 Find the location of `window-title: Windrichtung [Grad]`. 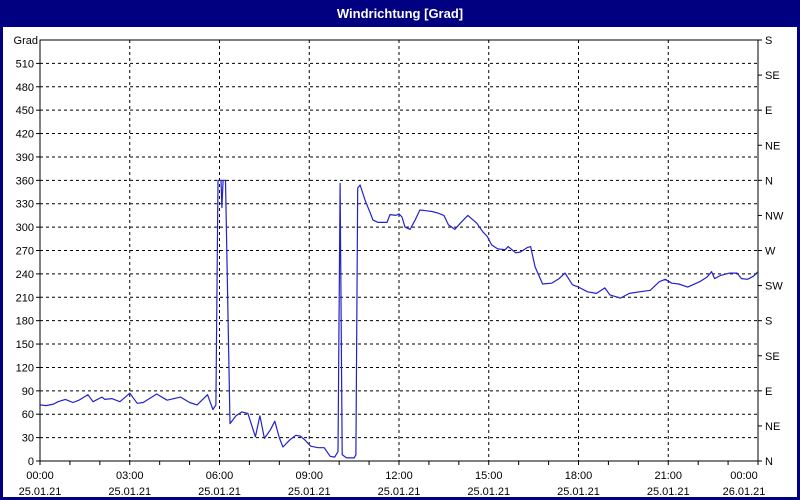

window-title: Windrichtung [Grad] is located at coordinates (400, 13).